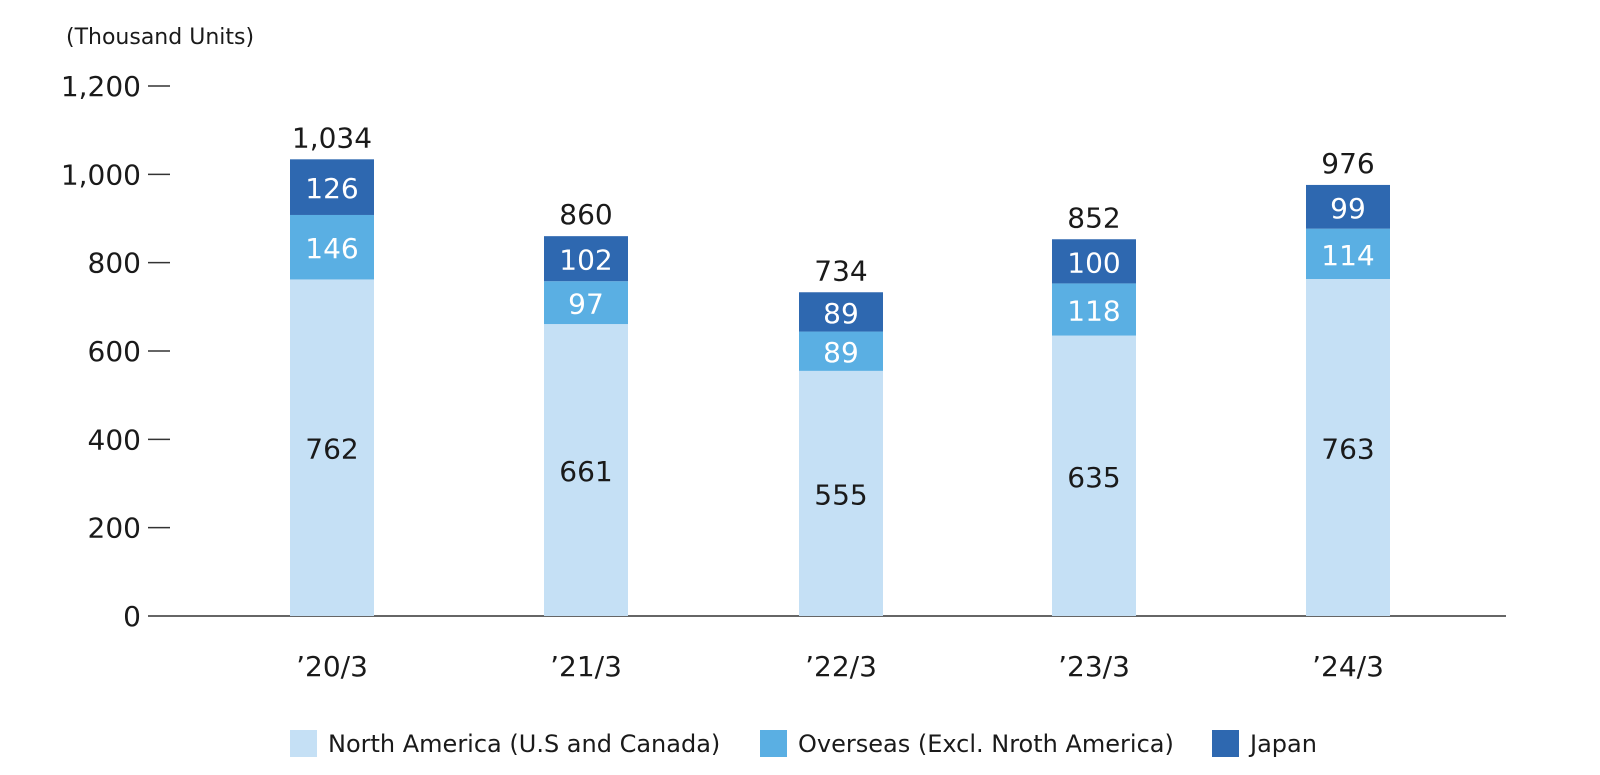  Describe the element at coordinates (114, 263) in the screenshot. I see `y-tick-label: 800` at that location.